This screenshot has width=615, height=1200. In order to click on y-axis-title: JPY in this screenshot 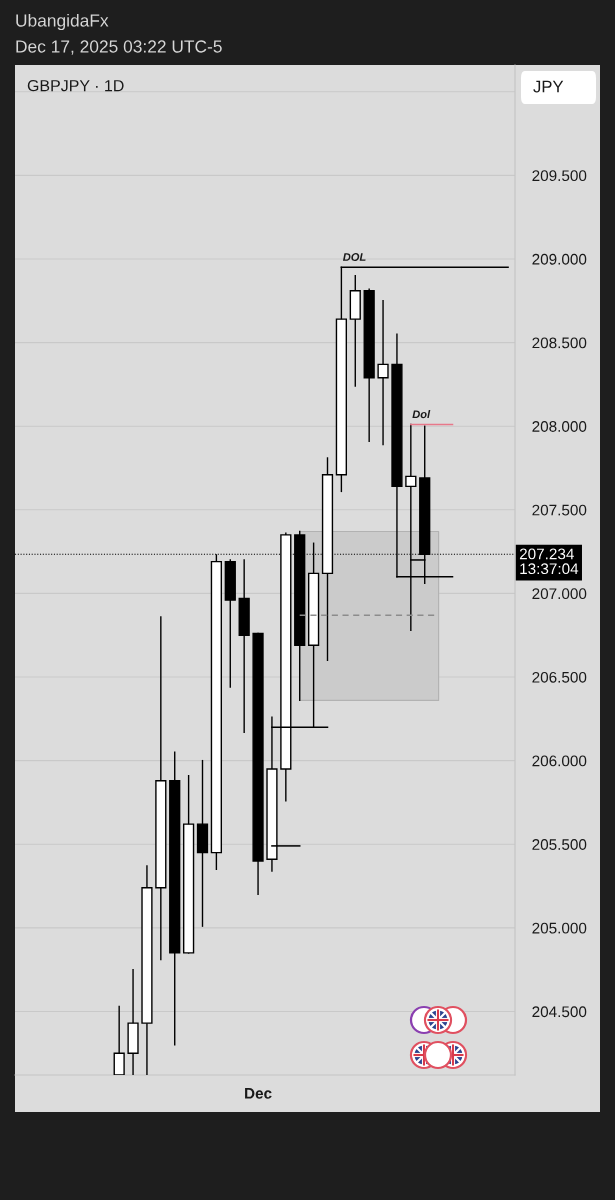, I will do `click(548, 86)`.